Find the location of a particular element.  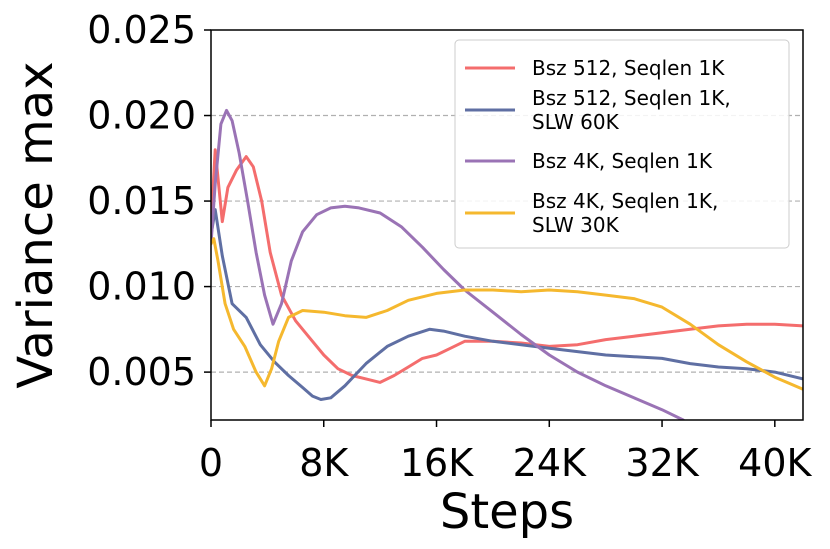

legend-label-3: Bsz 4K, Seqlen 1K, SLW 30K is located at coordinates (625, 213).